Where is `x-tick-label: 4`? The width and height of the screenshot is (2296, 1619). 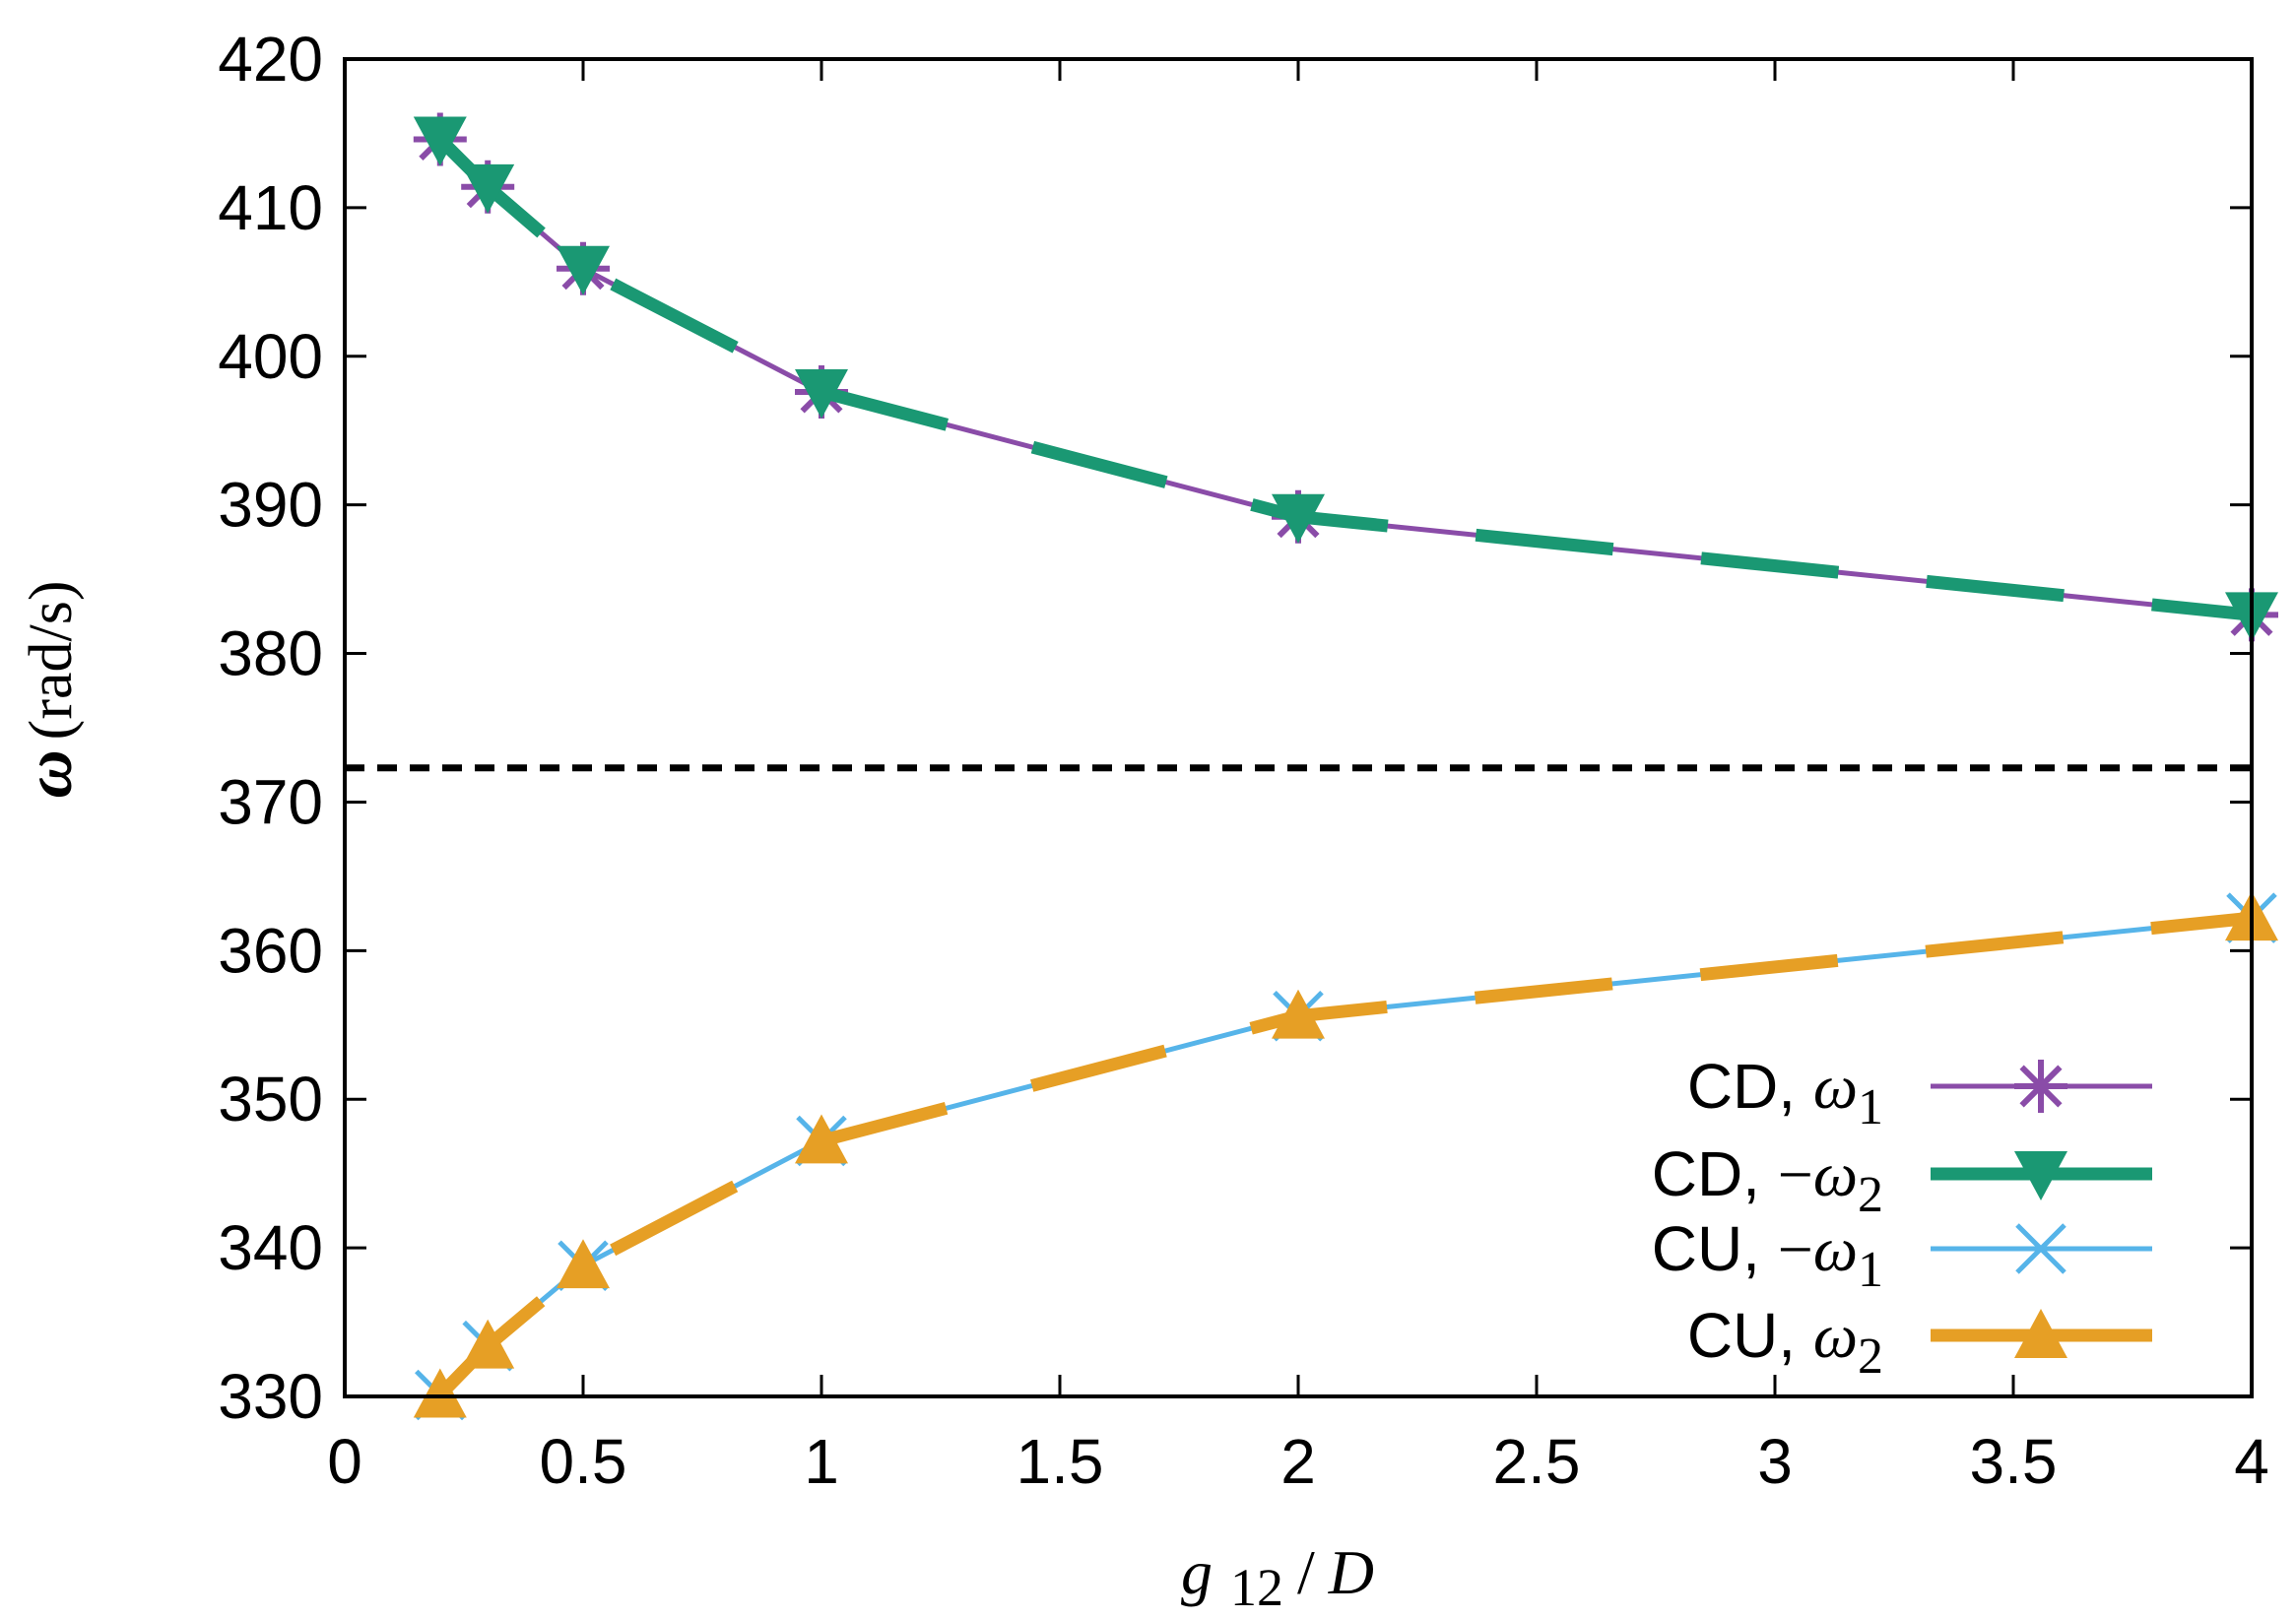
x-tick-label: 4 is located at coordinates (2251, 1461).